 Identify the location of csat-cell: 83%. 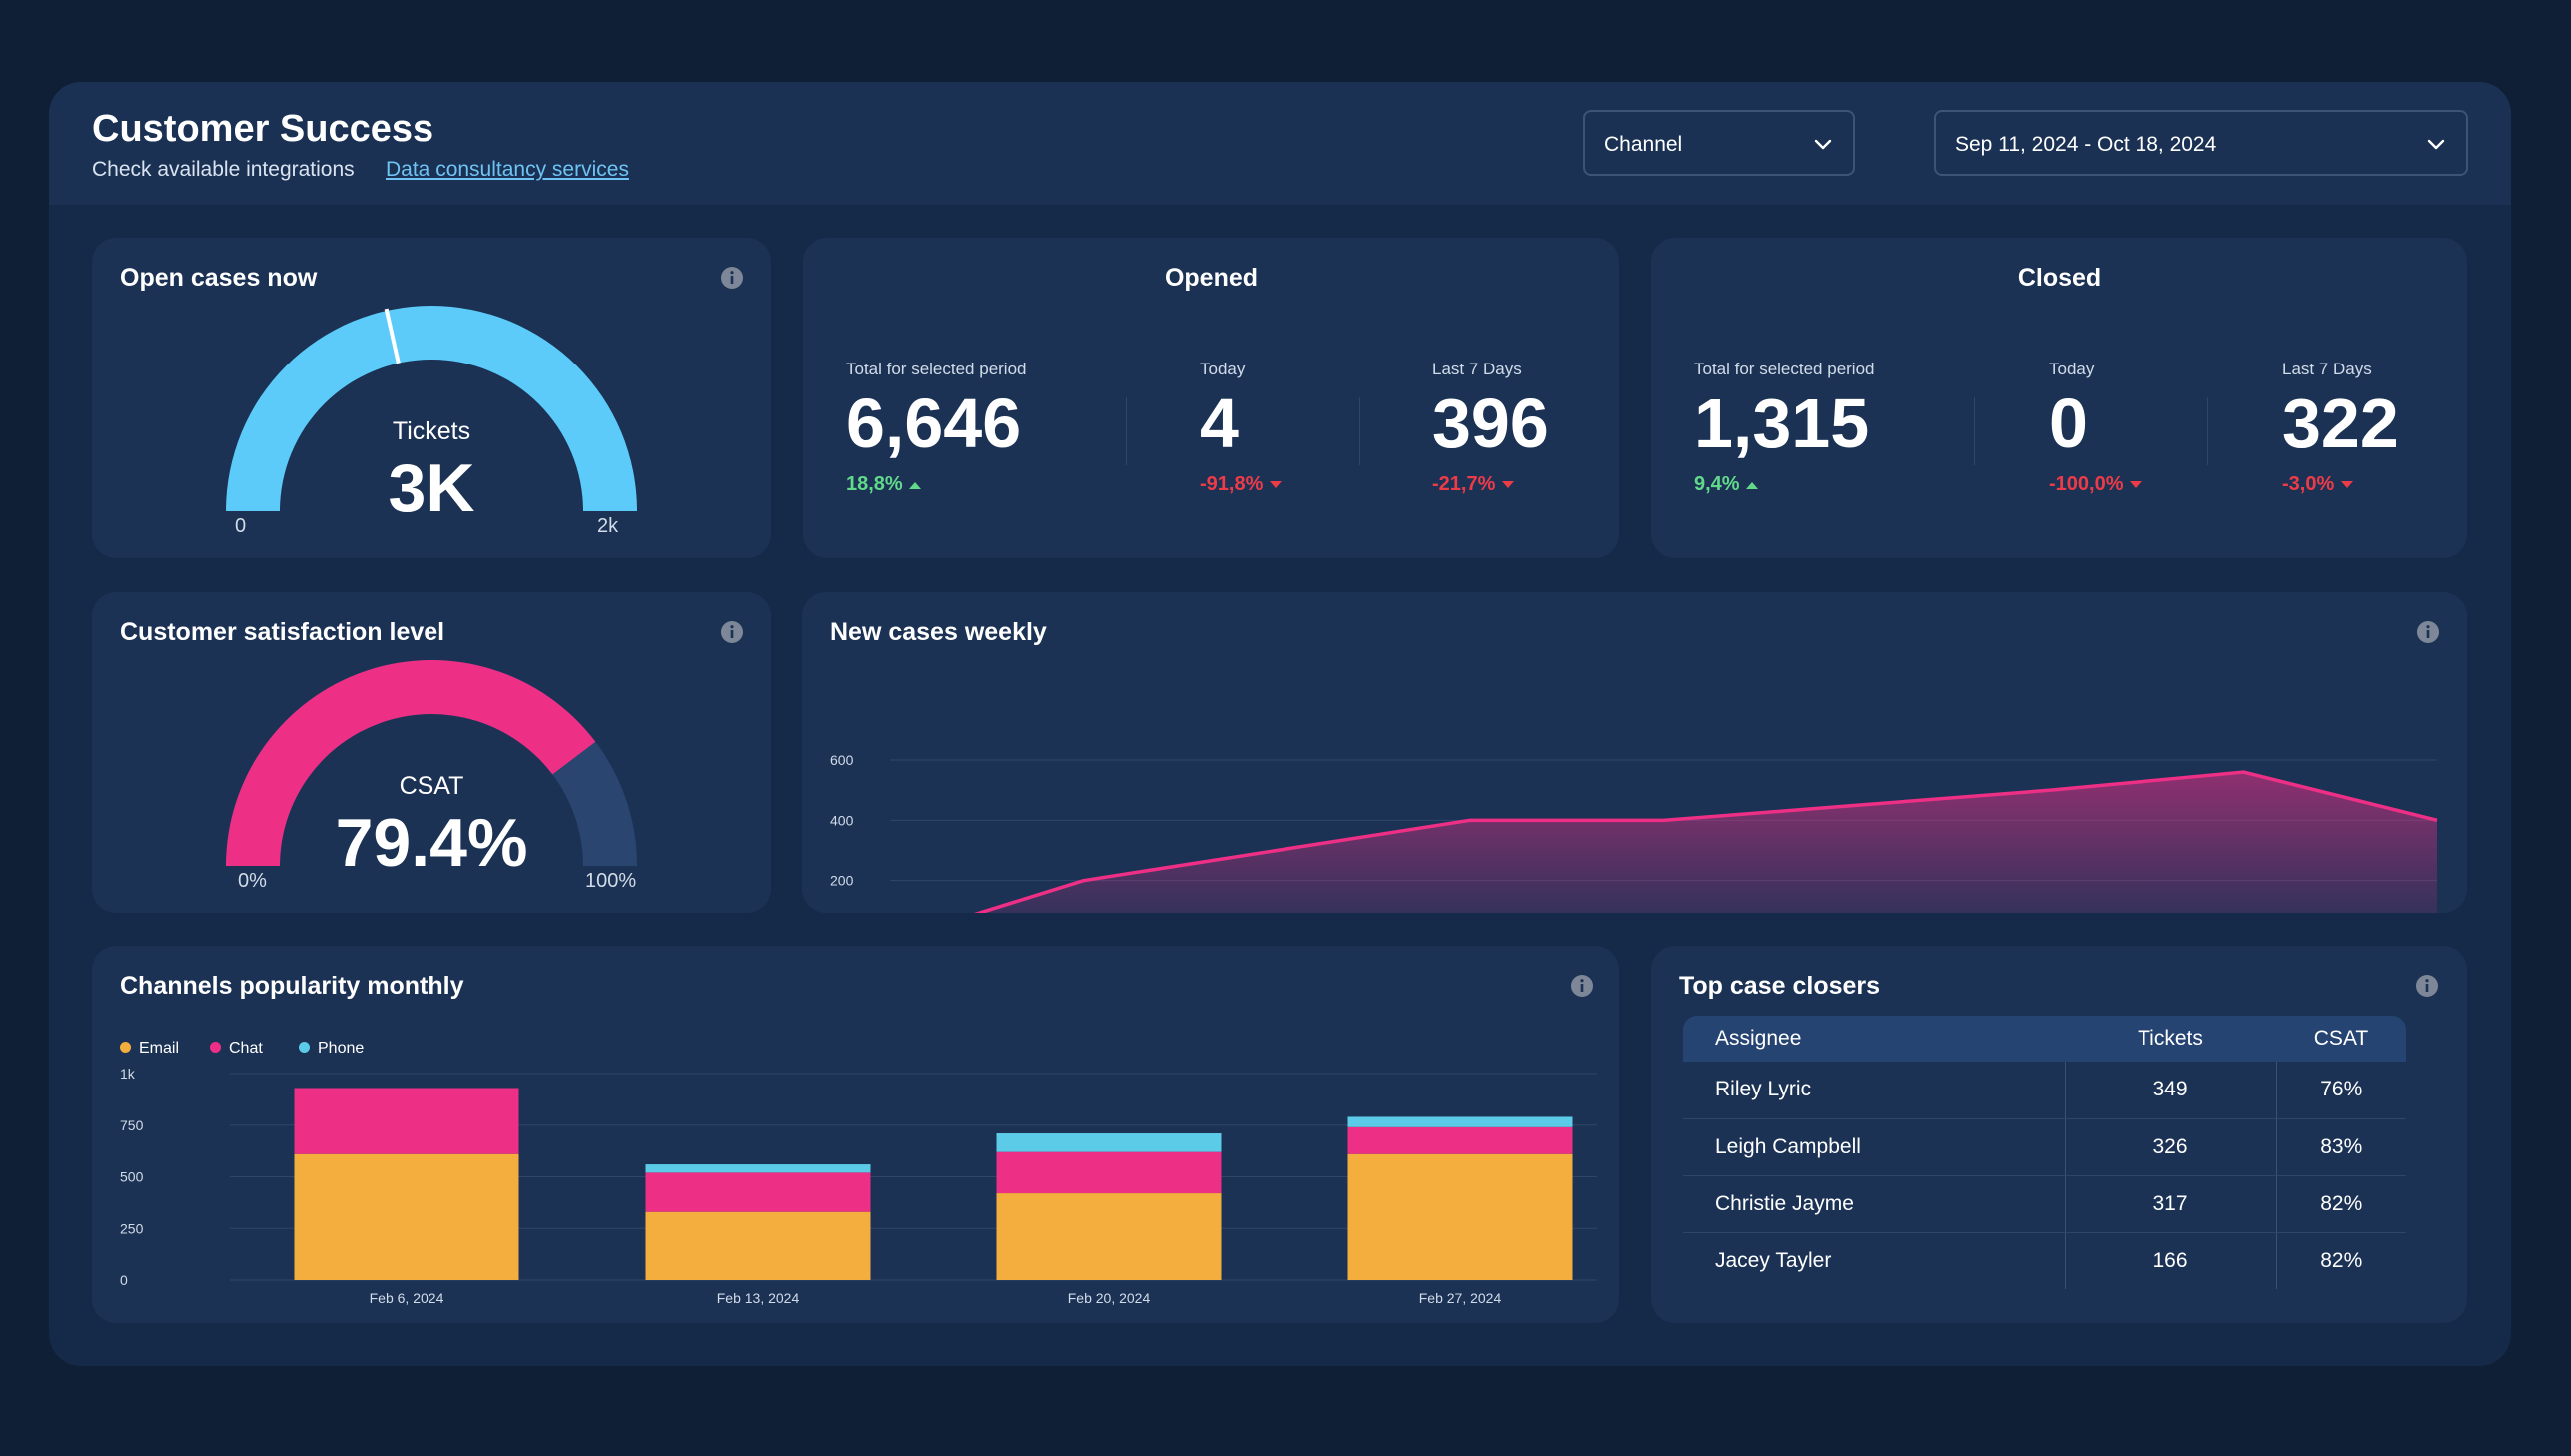
(2340, 1147).